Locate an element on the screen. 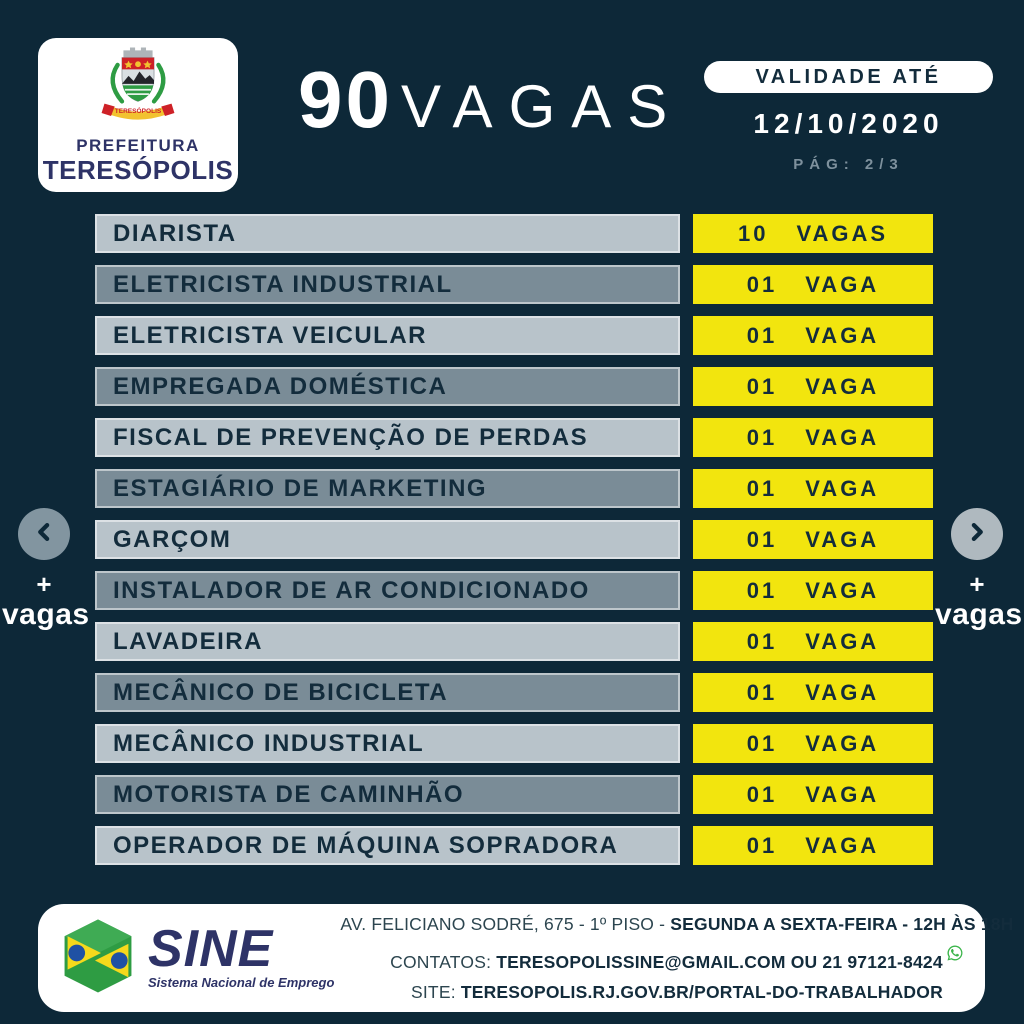  job-row: OPERADOR DE MÁQUINA SOPRADORA 01 VAGA is located at coordinates (514, 845).